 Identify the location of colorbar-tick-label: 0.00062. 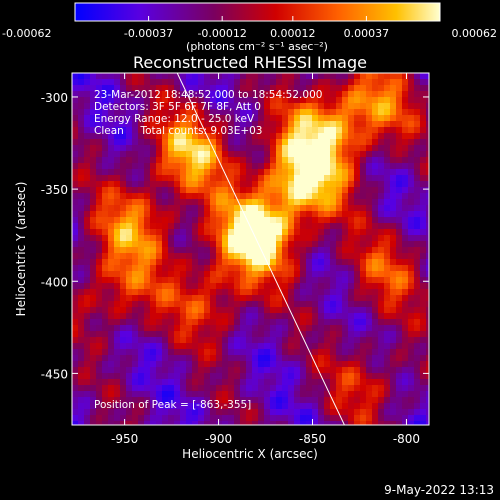
(475, 33).